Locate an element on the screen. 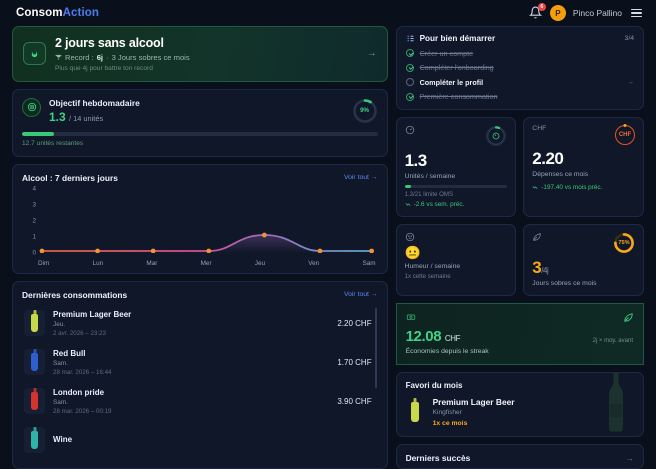 This screenshot has width=656, height=469. consumption-name: London pride is located at coordinates (79, 392).